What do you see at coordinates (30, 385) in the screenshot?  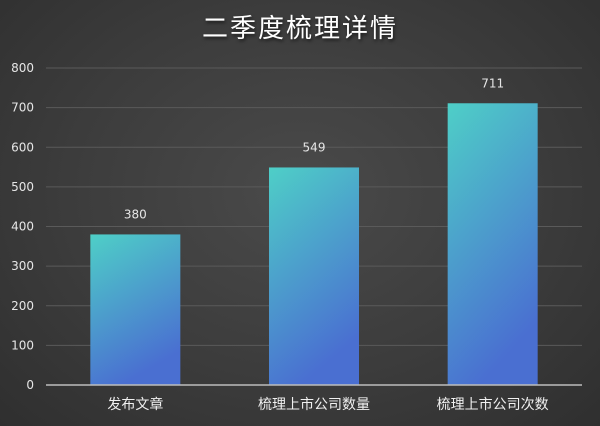 I see `y-tick-label: 0` at bounding box center [30, 385].